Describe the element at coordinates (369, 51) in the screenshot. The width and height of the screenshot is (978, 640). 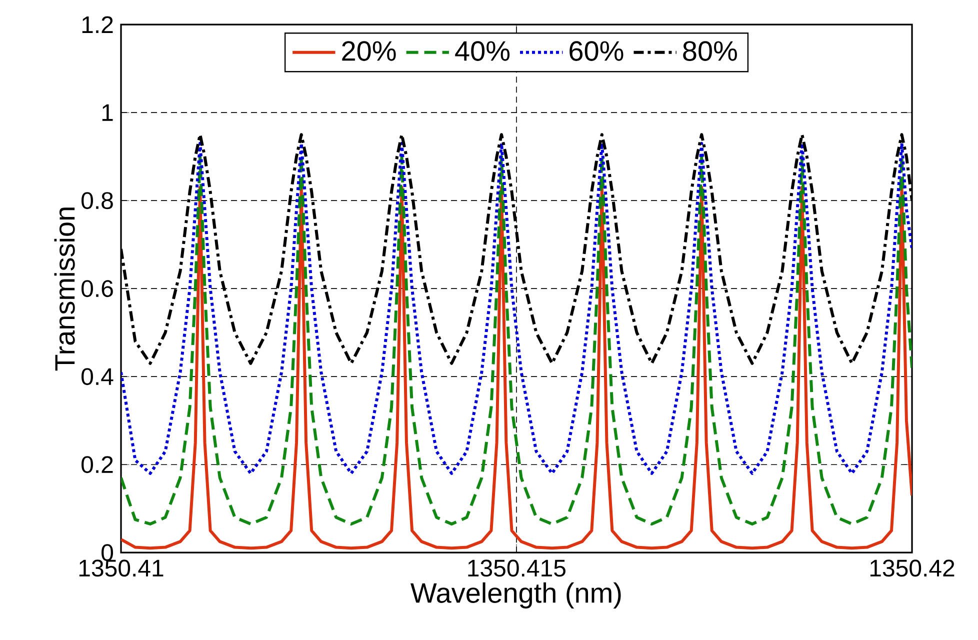
I see `legend-label: 20%` at that location.